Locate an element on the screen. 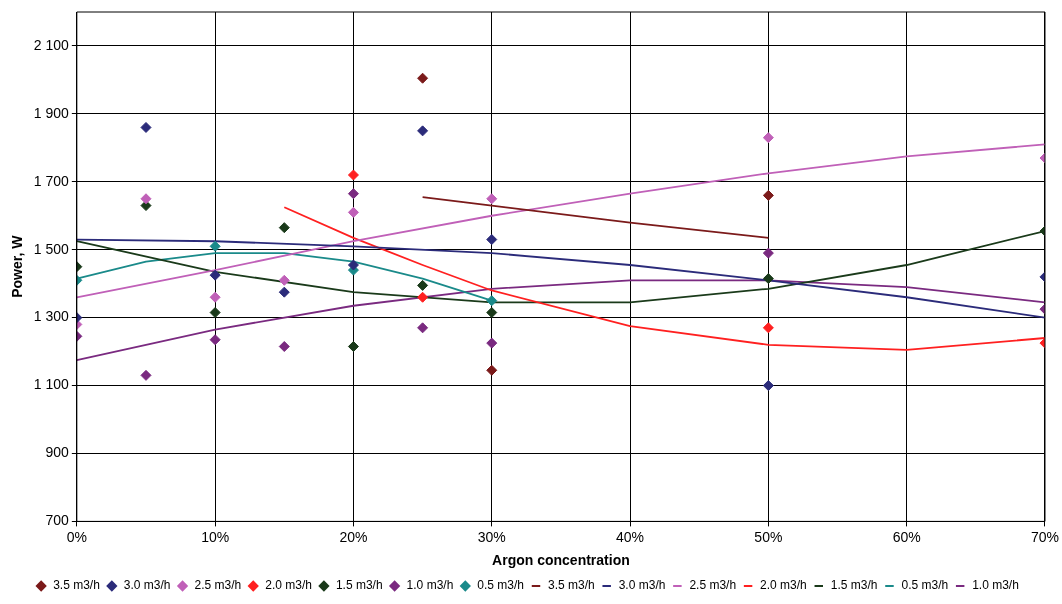 This screenshot has height=604, width=1062. y-tick-label: 1 500 is located at coordinates (51, 248).